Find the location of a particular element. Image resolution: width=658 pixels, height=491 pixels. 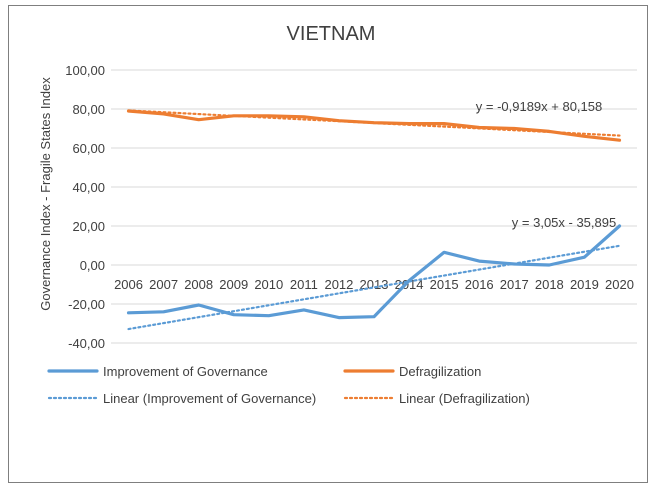

x-tick-label: 2011 is located at coordinates (304, 284).